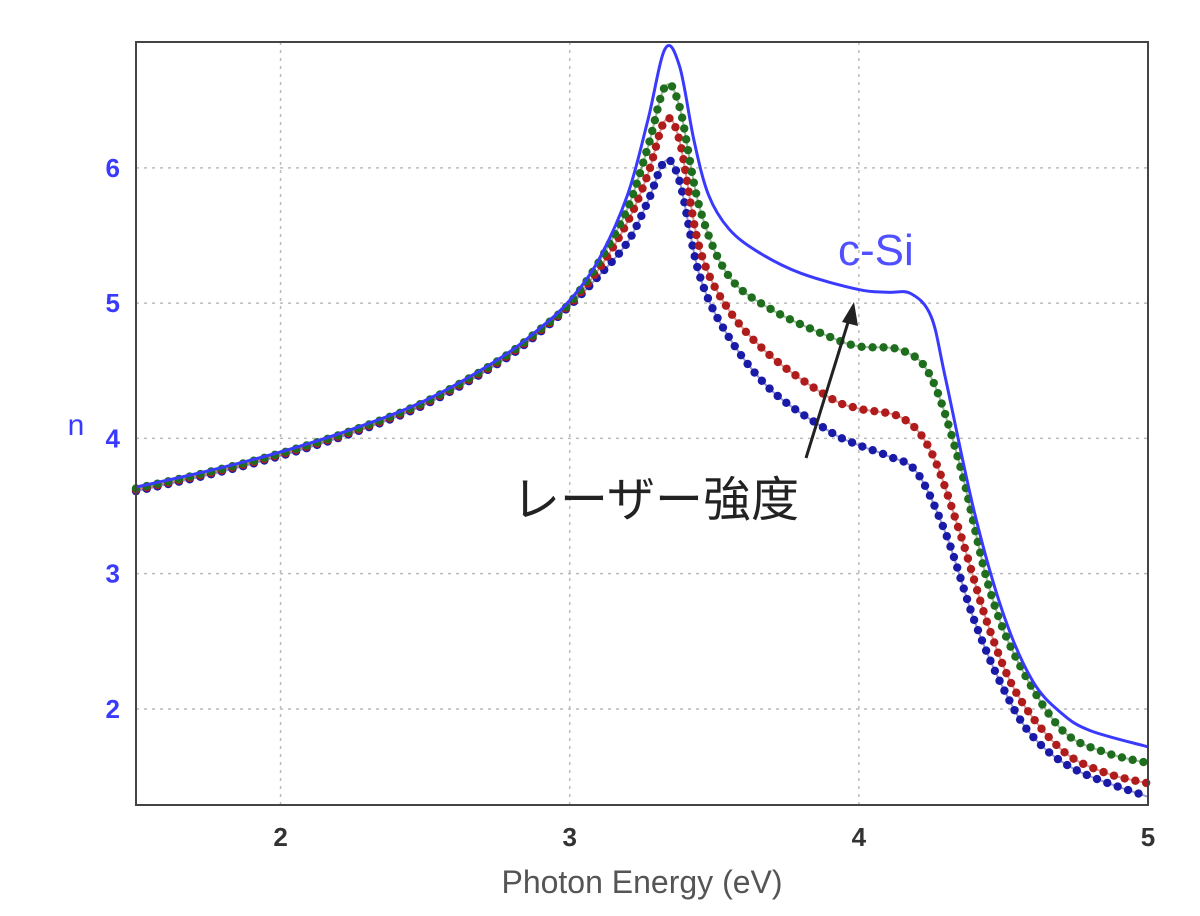  I want to click on y-tick-label: 5, so click(113, 303).